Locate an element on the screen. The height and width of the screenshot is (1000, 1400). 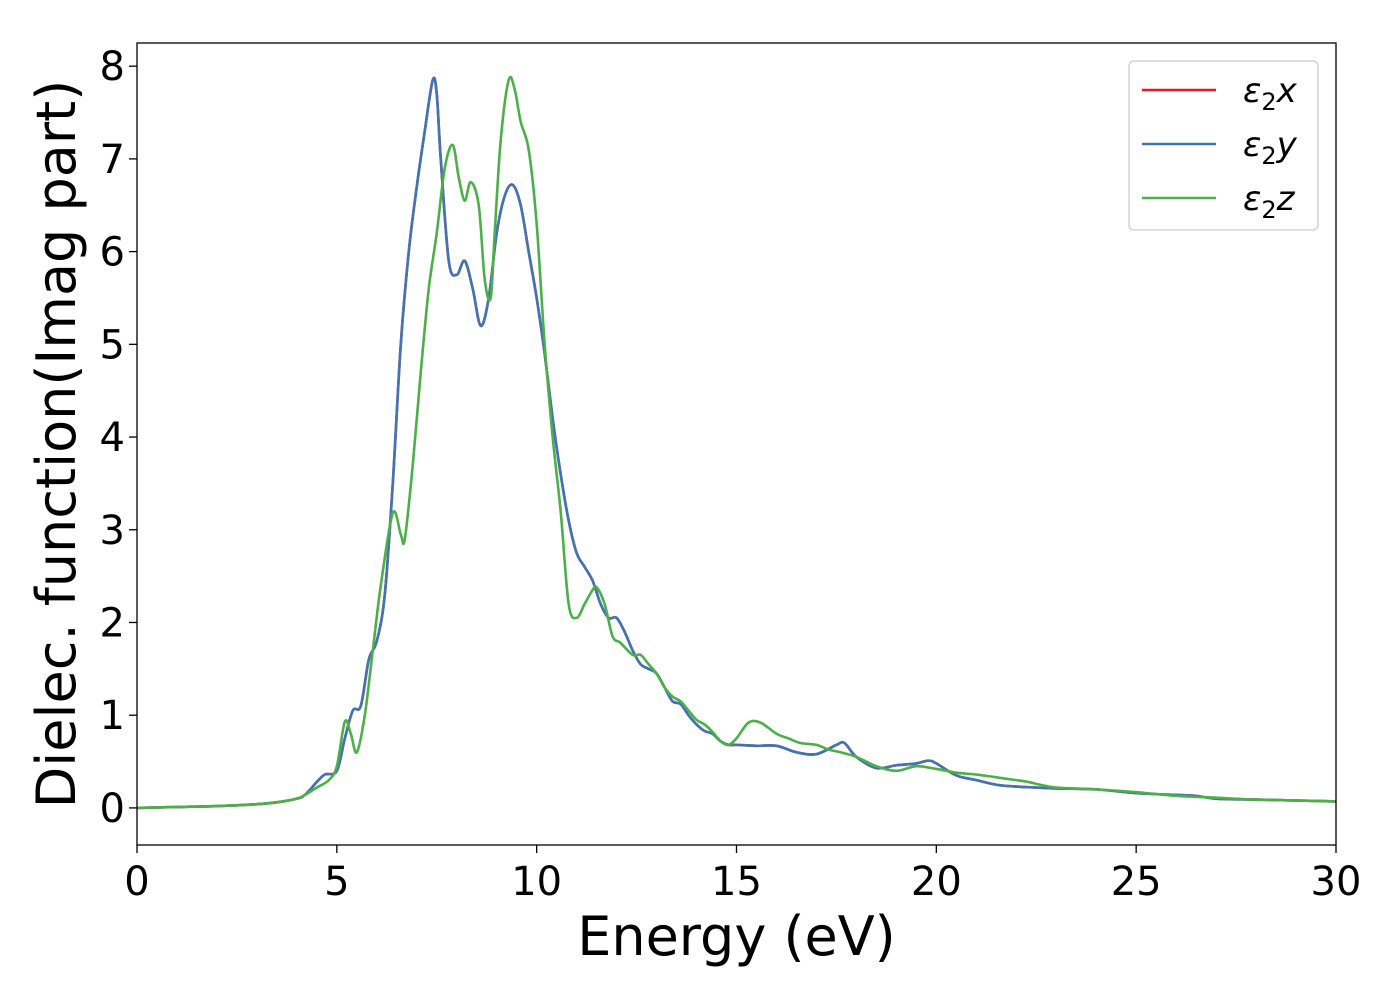
x-axis-title: Energy (eV) is located at coordinates (736, 936).